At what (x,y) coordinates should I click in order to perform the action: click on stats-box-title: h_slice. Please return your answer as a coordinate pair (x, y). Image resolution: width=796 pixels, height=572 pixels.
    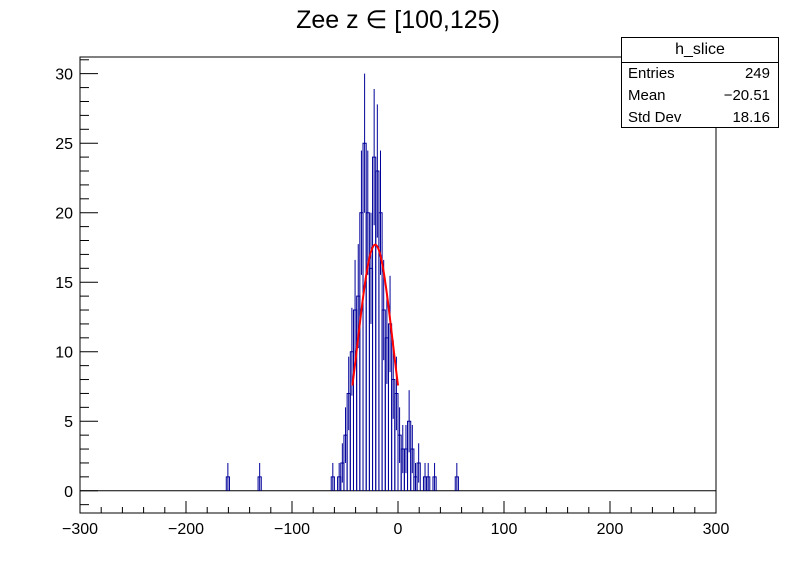
    Looking at the image, I should click on (700, 50).